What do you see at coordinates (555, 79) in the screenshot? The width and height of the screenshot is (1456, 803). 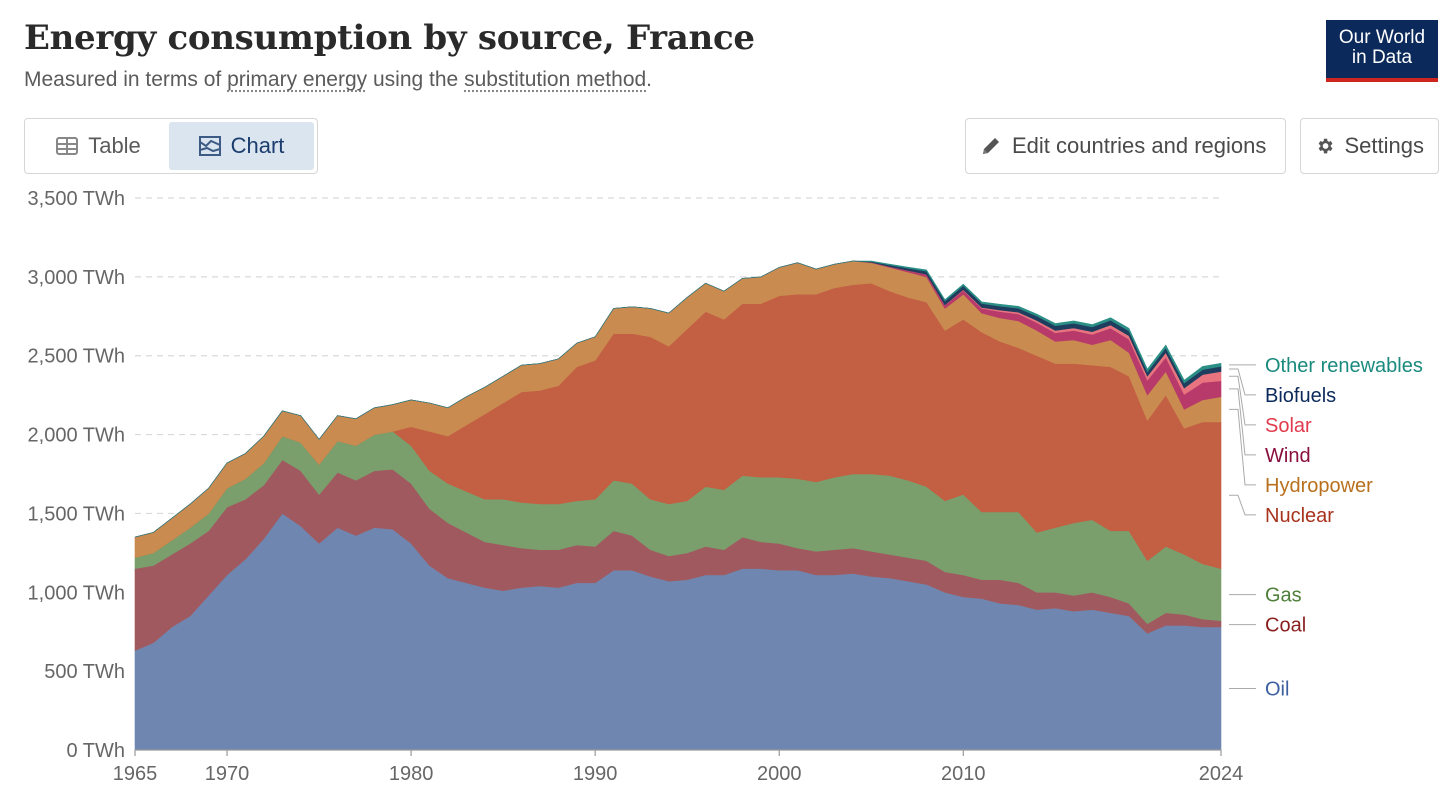 I see `substitution-method-link: substitution method` at bounding box center [555, 79].